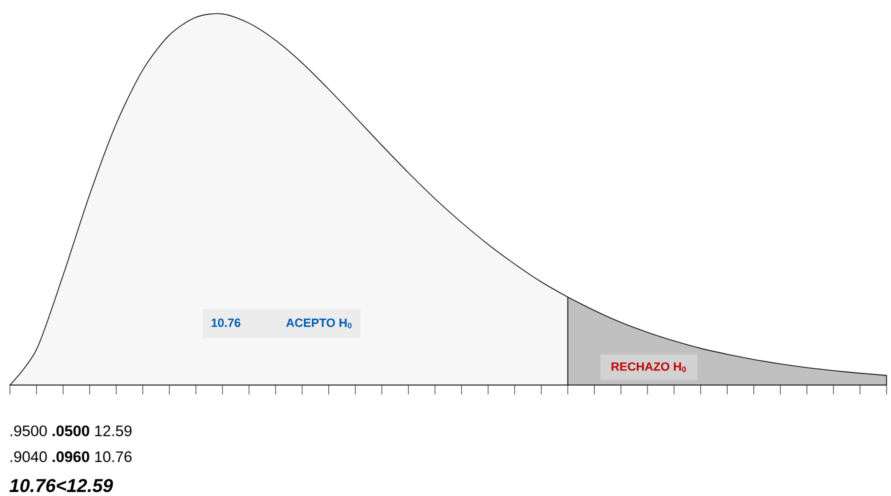 This screenshot has width=891, height=496. I want to click on text: .9500 .0500 12.59, so click(71, 431).